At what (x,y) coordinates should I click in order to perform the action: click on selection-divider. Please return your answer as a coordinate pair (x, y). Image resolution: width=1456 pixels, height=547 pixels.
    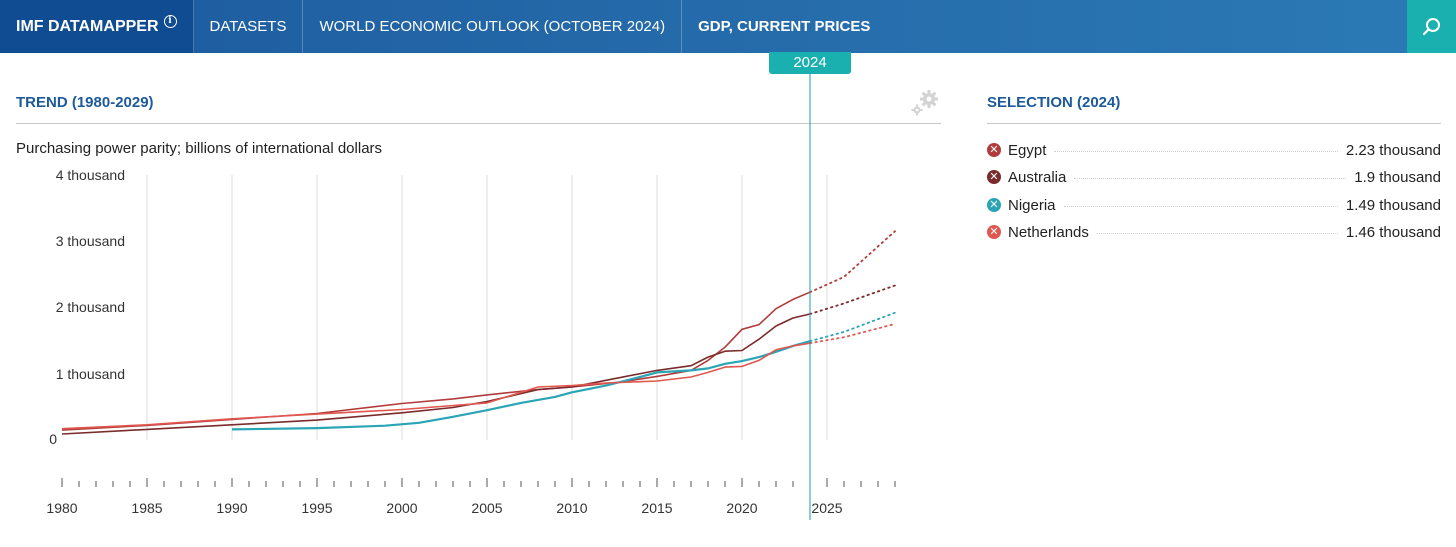
    Looking at the image, I should click on (1214, 123).